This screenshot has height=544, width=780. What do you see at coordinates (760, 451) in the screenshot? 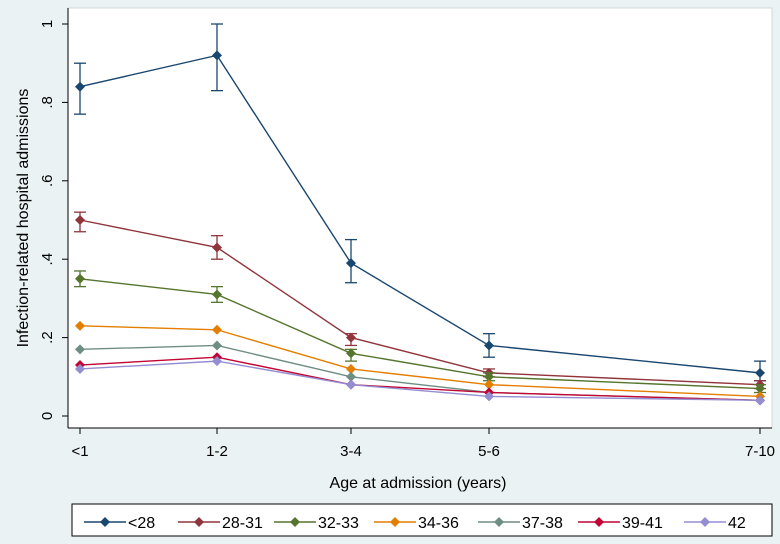
I see `x-tick-label: 7-10` at bounding box center [760, 451].